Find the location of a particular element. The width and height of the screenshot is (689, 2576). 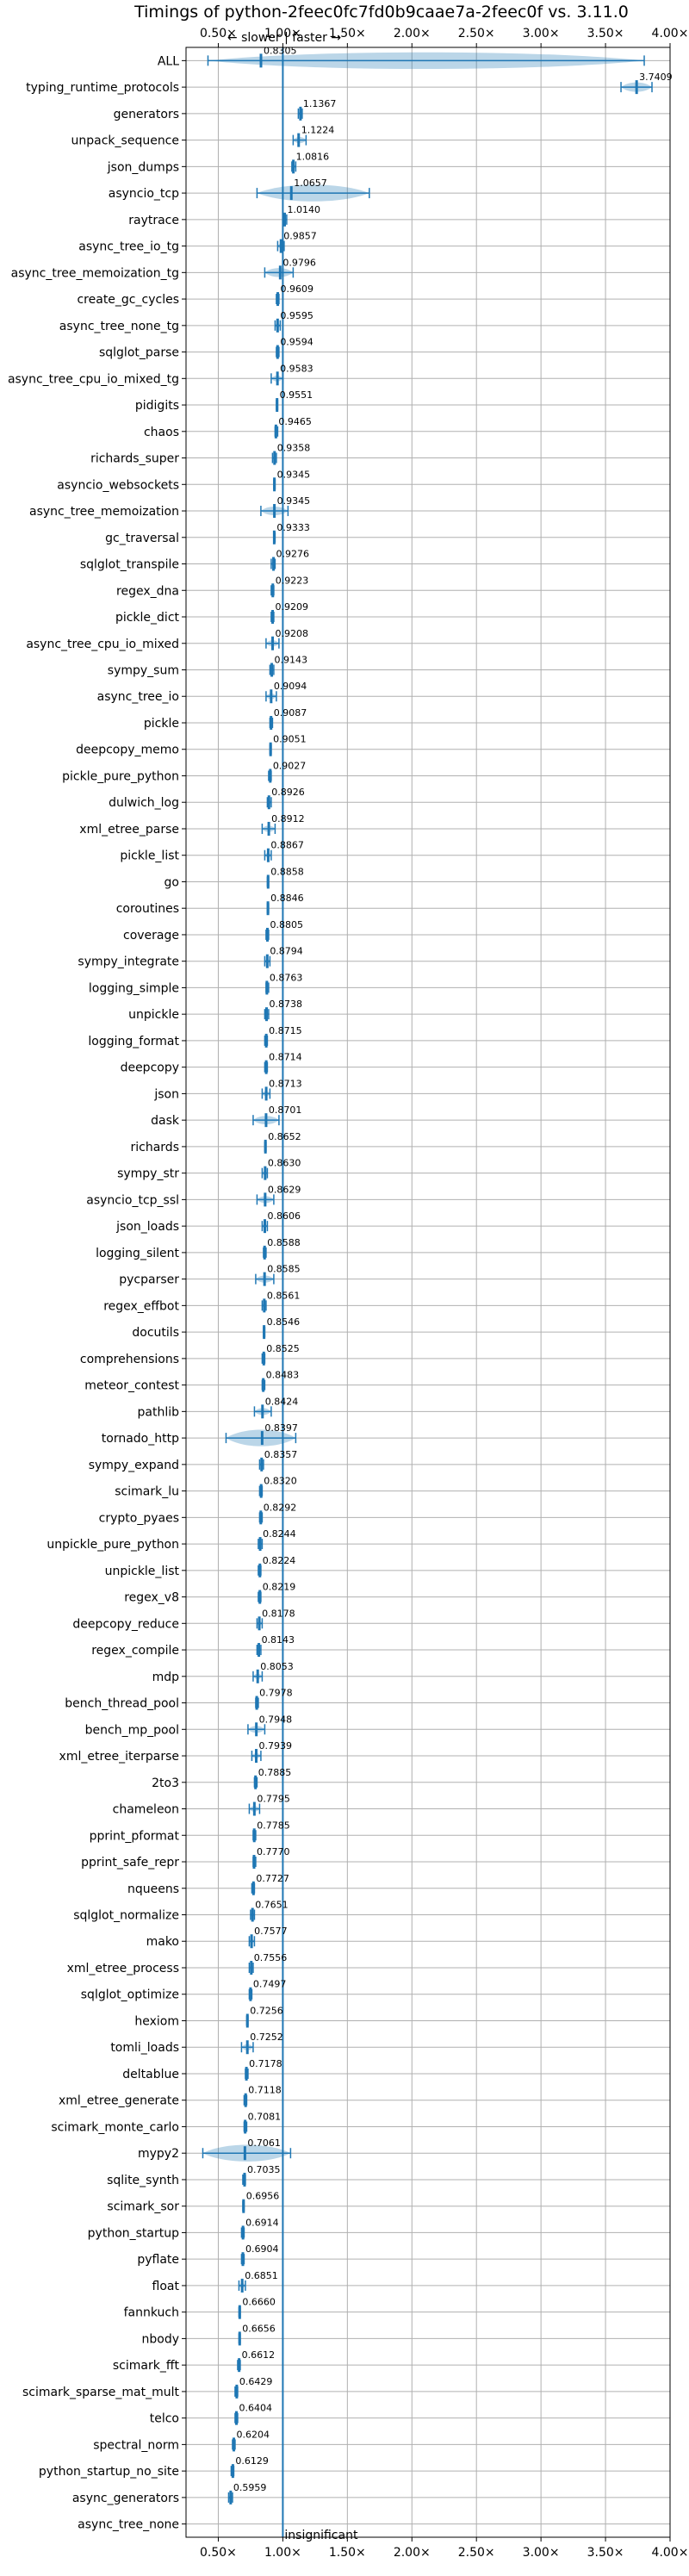

y-tick-label-27: pickle_pure_python is located at coordinates (120, 776).